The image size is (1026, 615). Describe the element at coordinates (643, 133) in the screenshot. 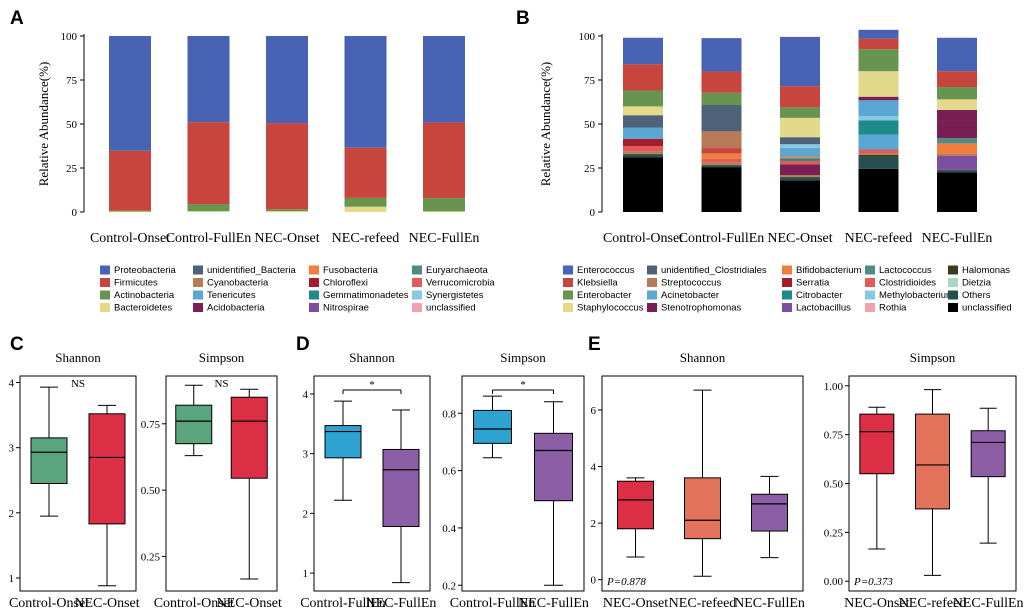

I see `b-bar-control-onset-acinetobacter` at that location.